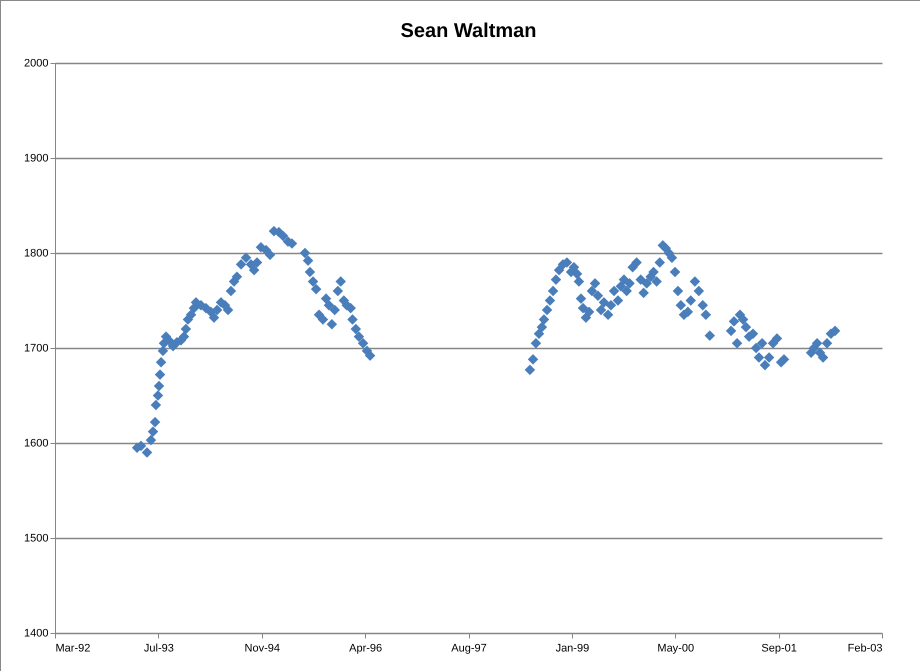 The image size is (920, 671). I want to click on y-tick-label: 1800, so click(36, 254).